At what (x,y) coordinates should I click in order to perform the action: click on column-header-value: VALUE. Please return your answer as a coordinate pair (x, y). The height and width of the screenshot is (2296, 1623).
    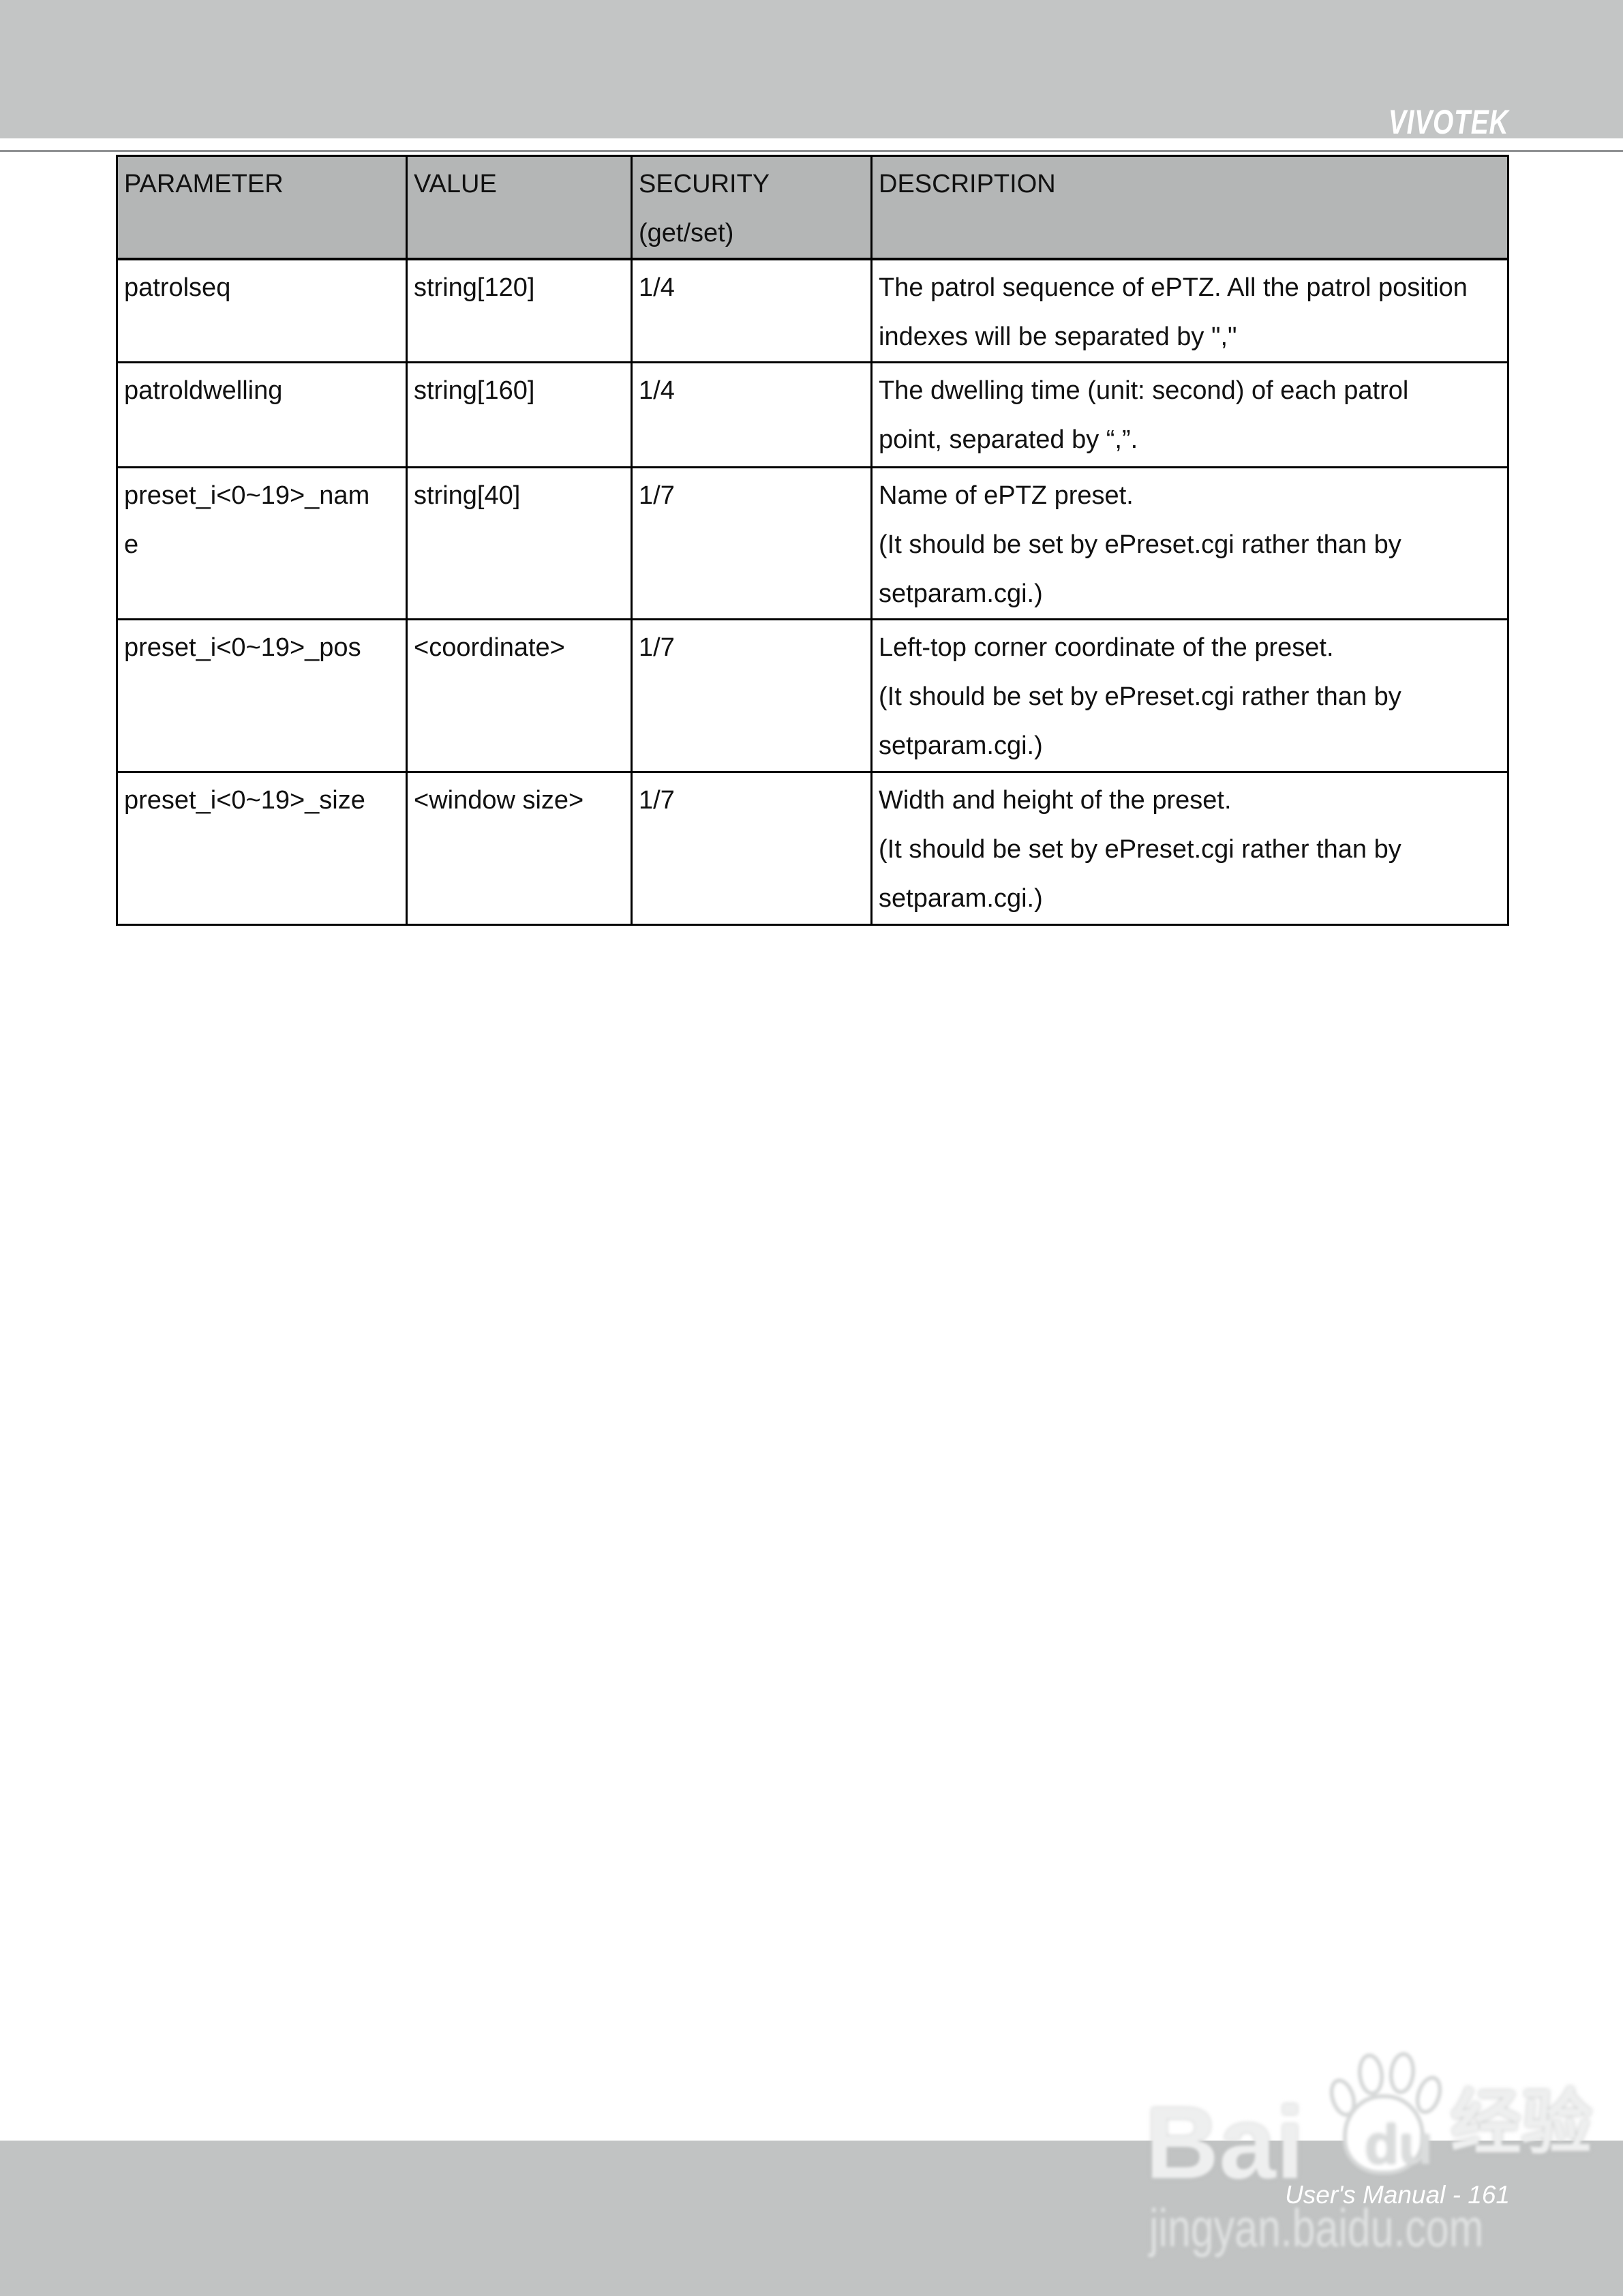
    Looking at the image, I should click on (519, 208).